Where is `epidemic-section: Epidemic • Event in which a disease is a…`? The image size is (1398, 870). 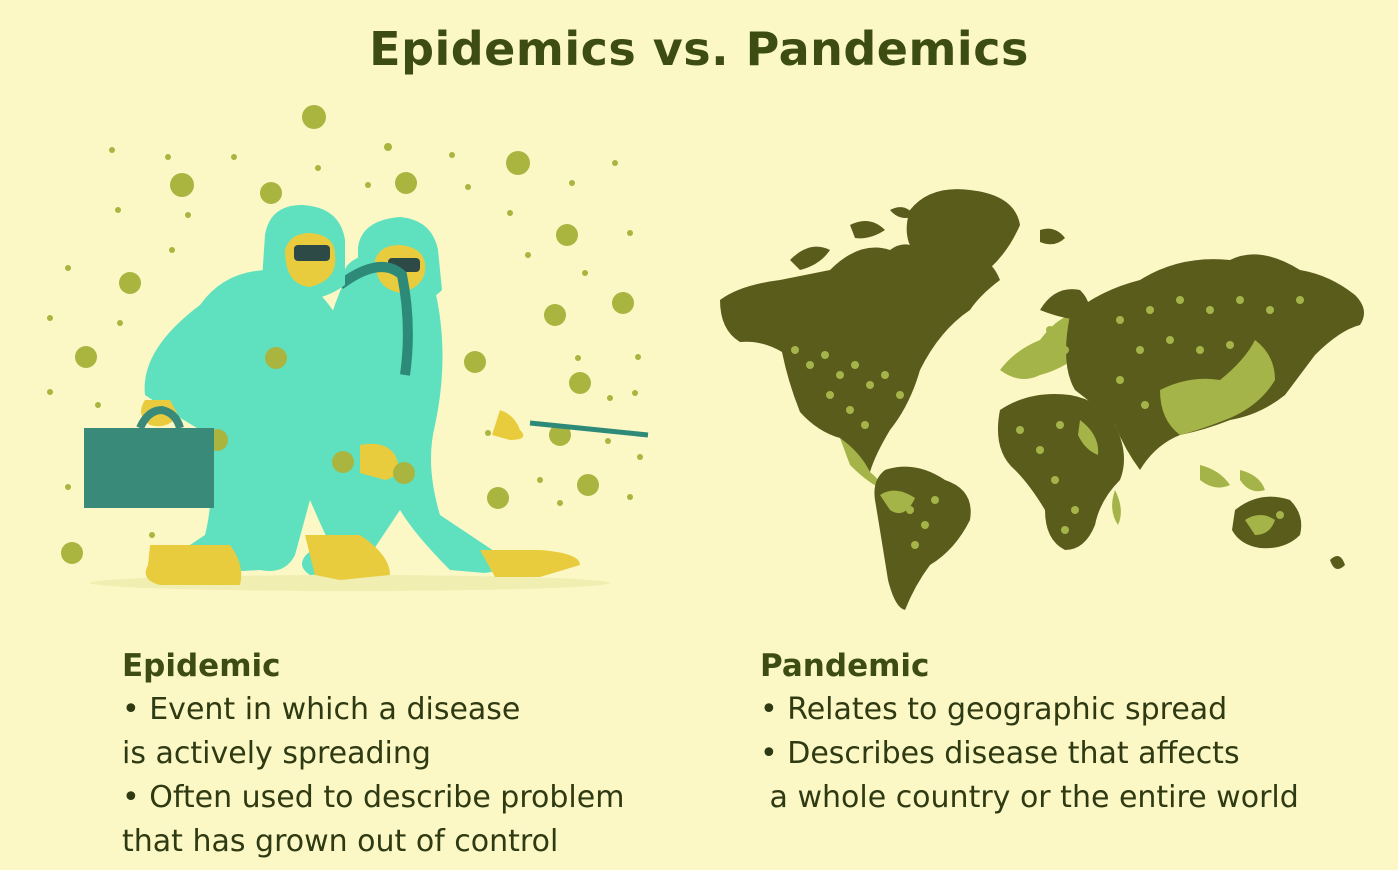 epidemic-section: Epidemic • Event in which a disease is a… is located at coordinates (402, 754).